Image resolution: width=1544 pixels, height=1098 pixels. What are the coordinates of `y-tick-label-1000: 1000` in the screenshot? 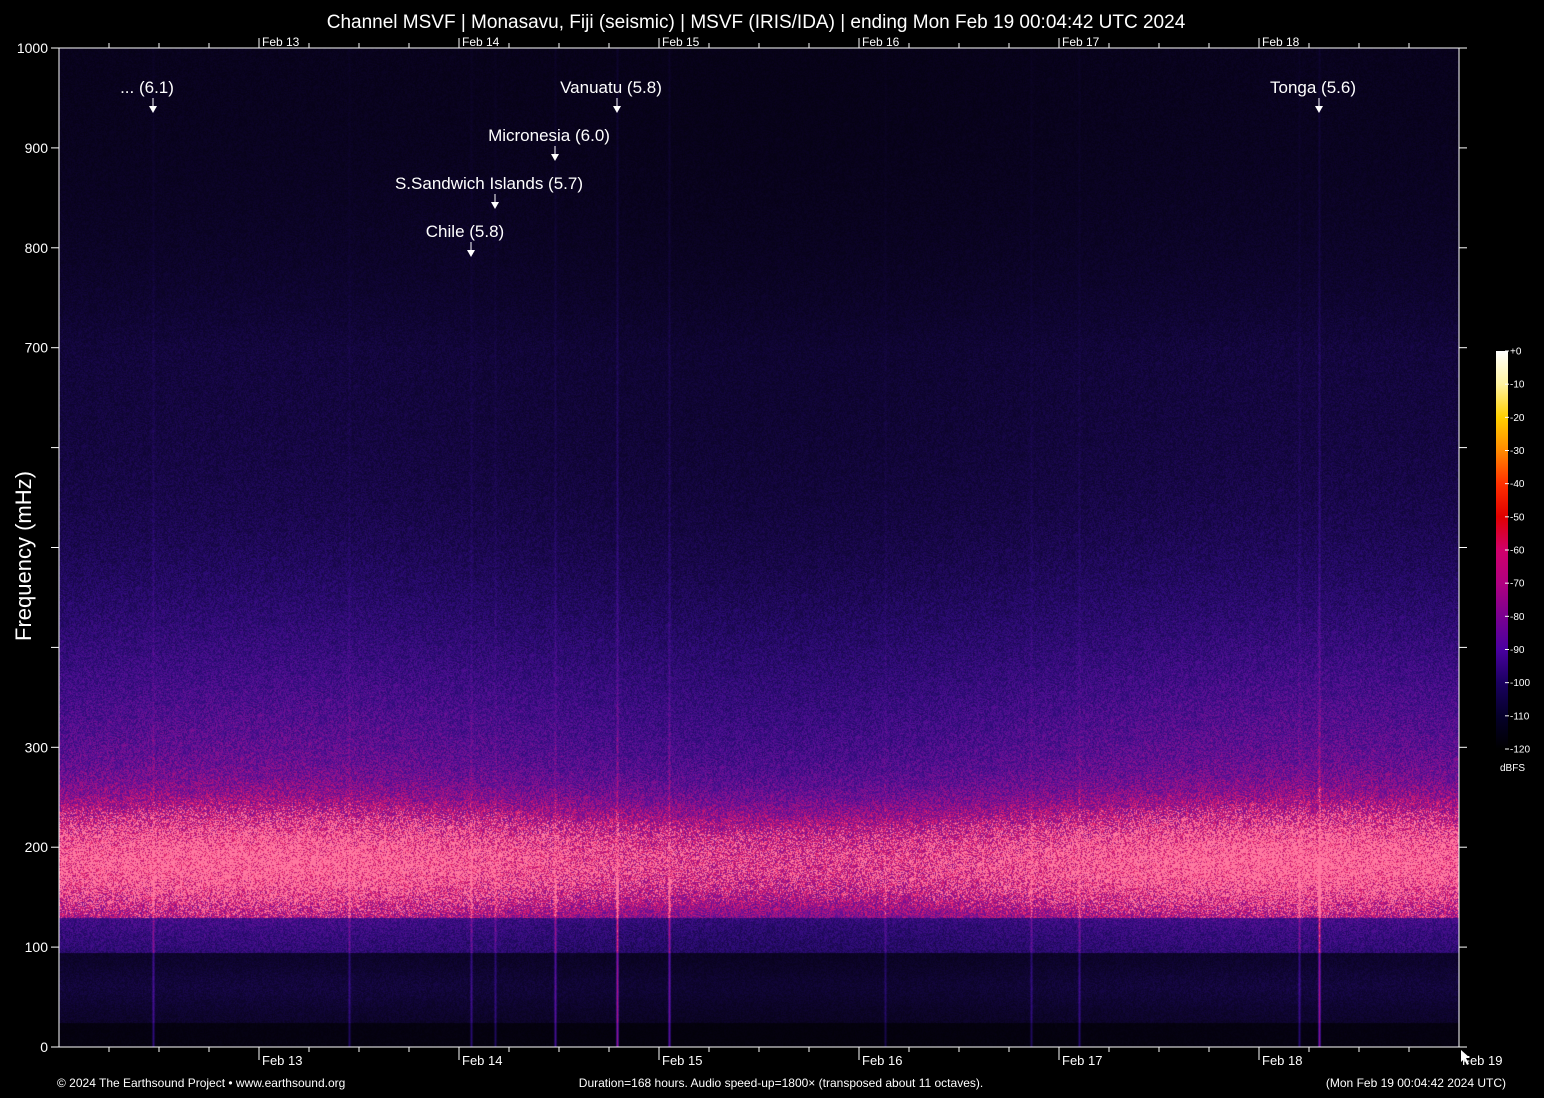 It's located at (32, 48).